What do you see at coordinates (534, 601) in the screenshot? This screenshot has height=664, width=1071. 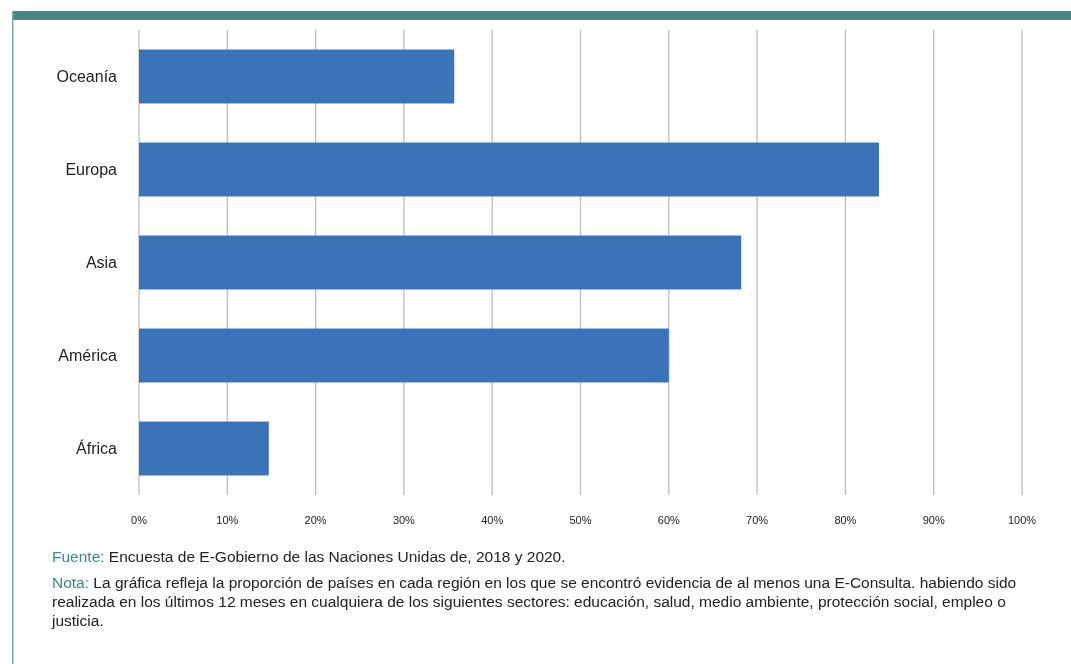 I see `text: Nota: La gráfica refleja la proporción de países en cada región en los que se encontró evidencia de al menos una E-Consulta. habiendo sido realizada en los últimos 12 meses en cualquiera de los siguientes sectores: educación, salud, medio ambiente, protección social, empleo o justicia.` at bounding box center [534, 601].